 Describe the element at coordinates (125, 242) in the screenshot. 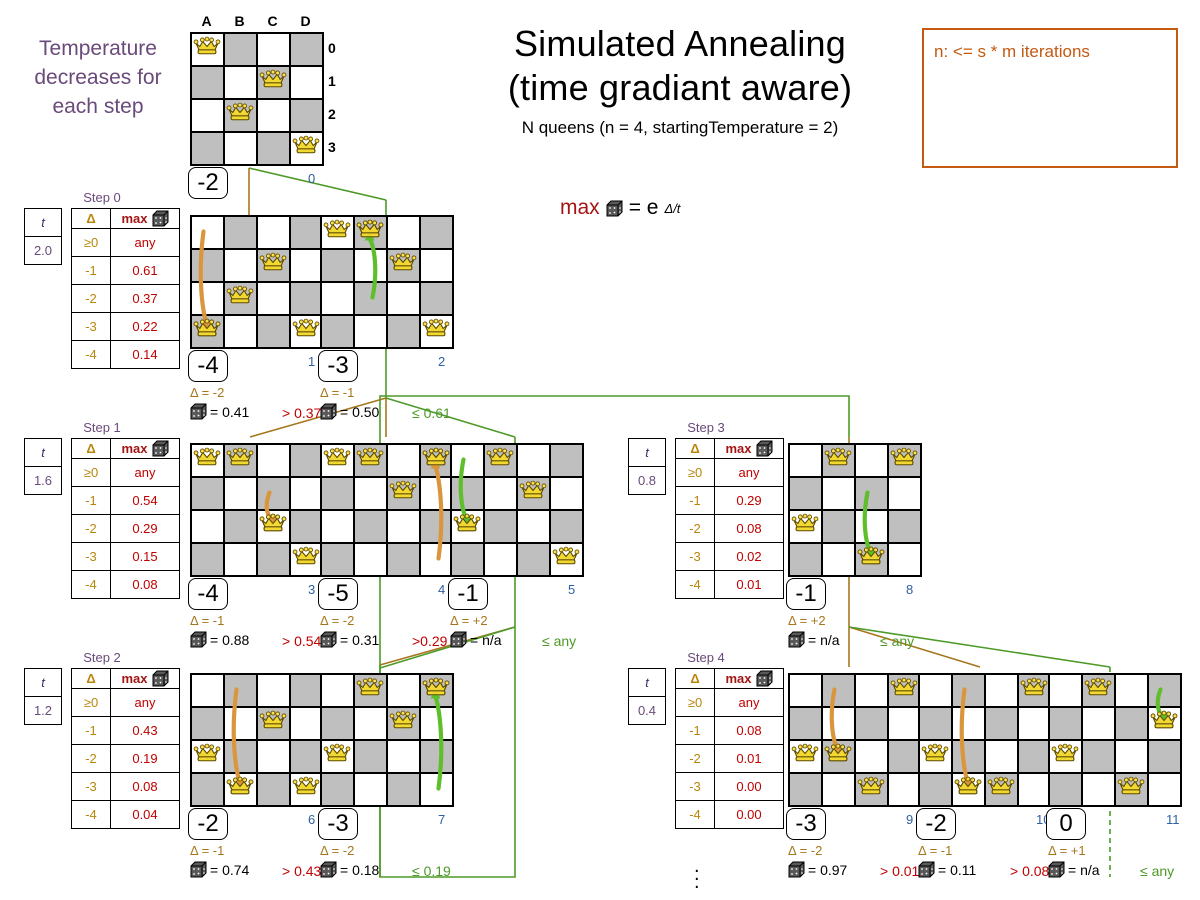

I see `table-row: ≥0 any` at that location.